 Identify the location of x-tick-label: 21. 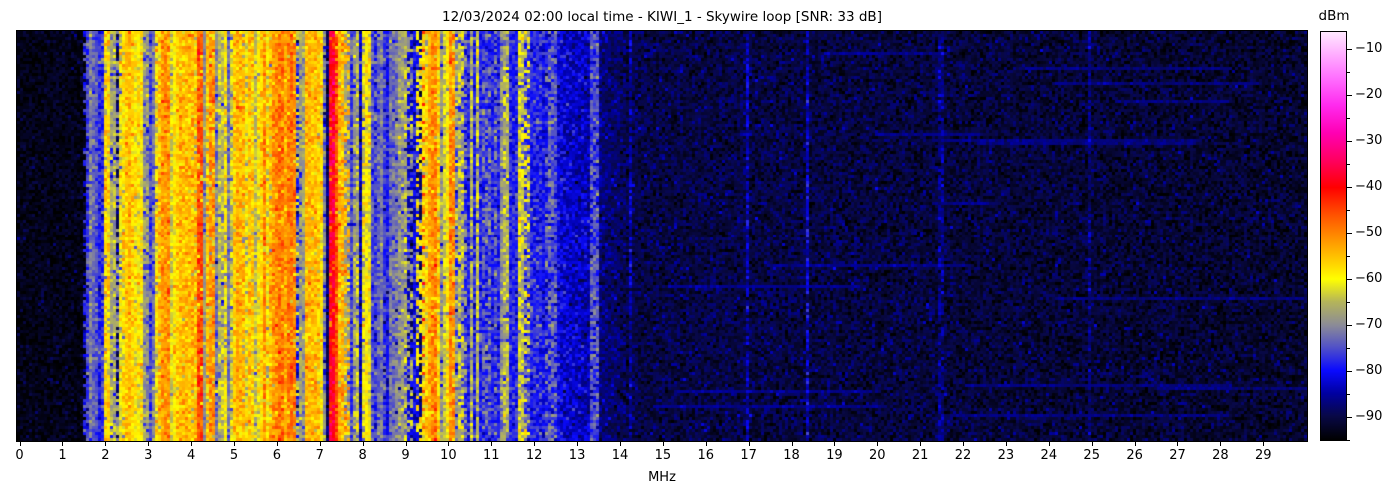
(920, 455).